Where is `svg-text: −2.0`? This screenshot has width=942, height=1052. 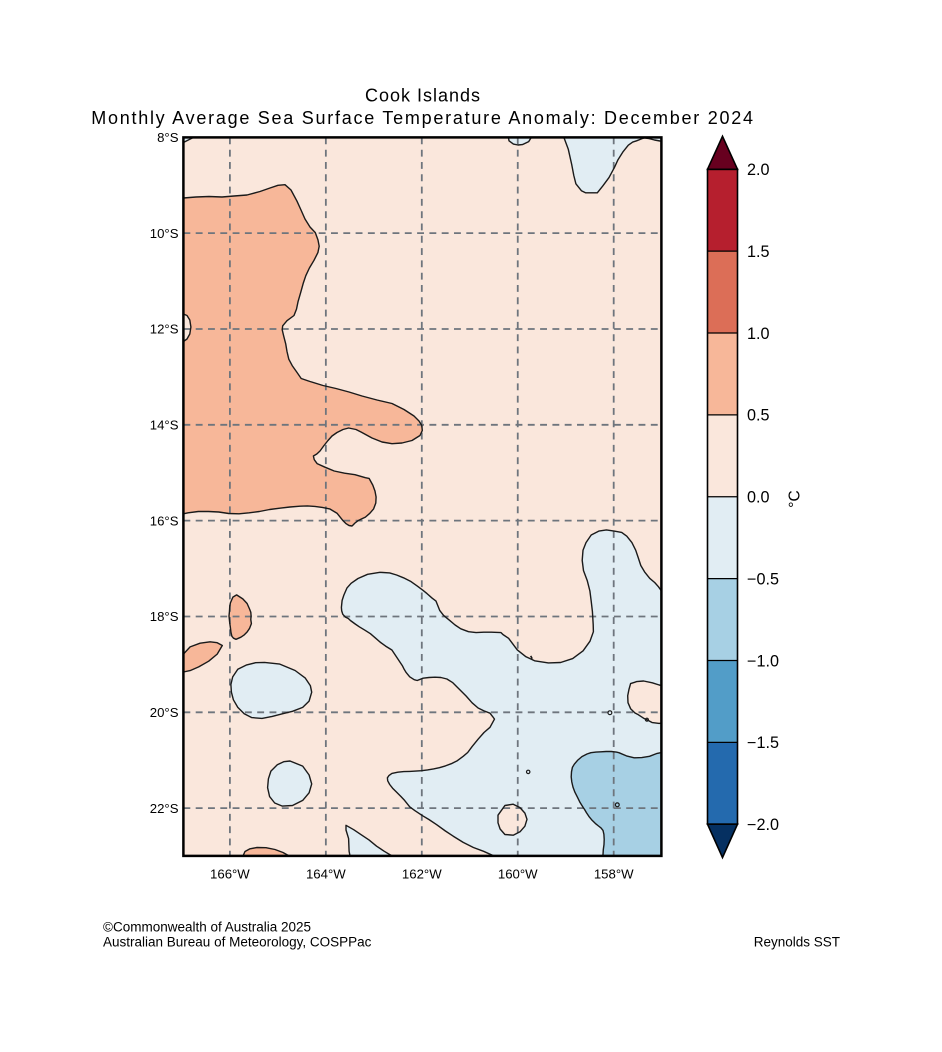 svg-text: −2.0 is located at coordinates (763, 825).